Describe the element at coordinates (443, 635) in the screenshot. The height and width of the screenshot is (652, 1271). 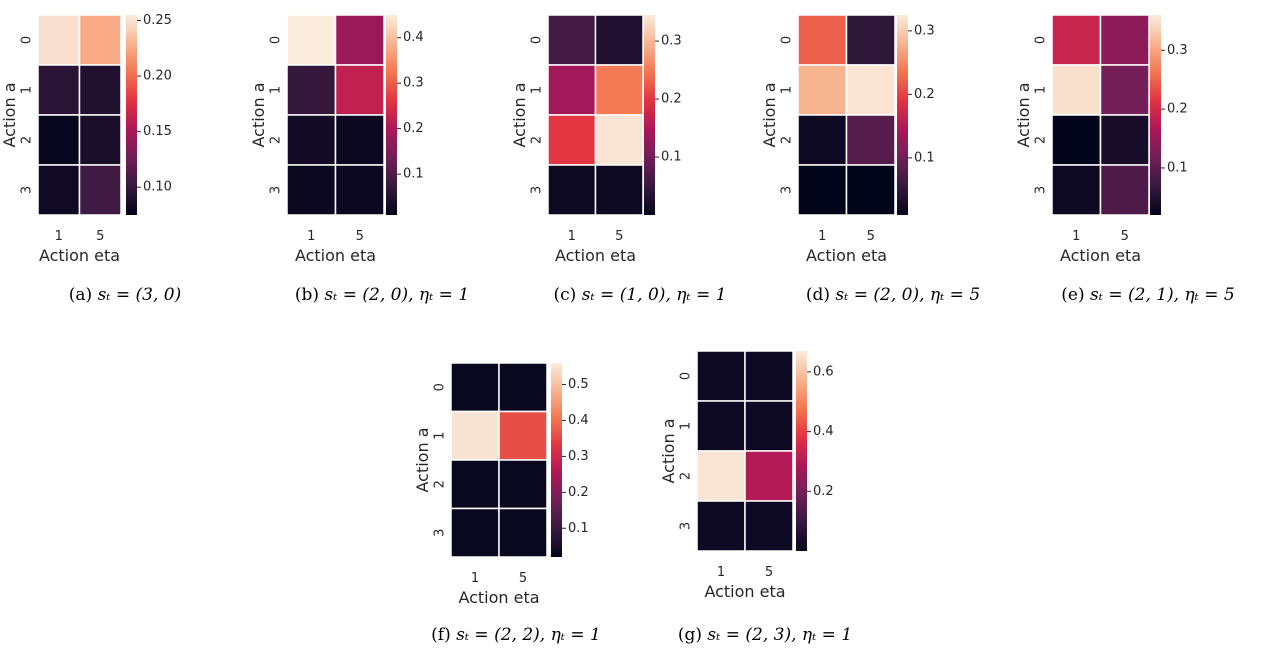
I see `caption-label: (f)` at that location.